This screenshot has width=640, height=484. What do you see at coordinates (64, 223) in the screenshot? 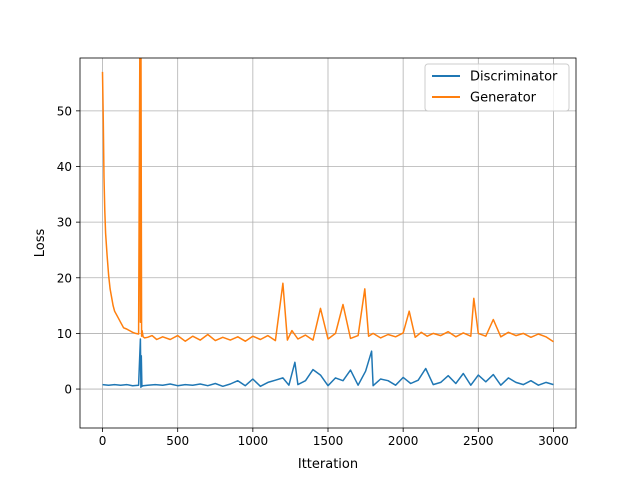
I see `y-tick-label: 30` at bounding box center [64, 223].